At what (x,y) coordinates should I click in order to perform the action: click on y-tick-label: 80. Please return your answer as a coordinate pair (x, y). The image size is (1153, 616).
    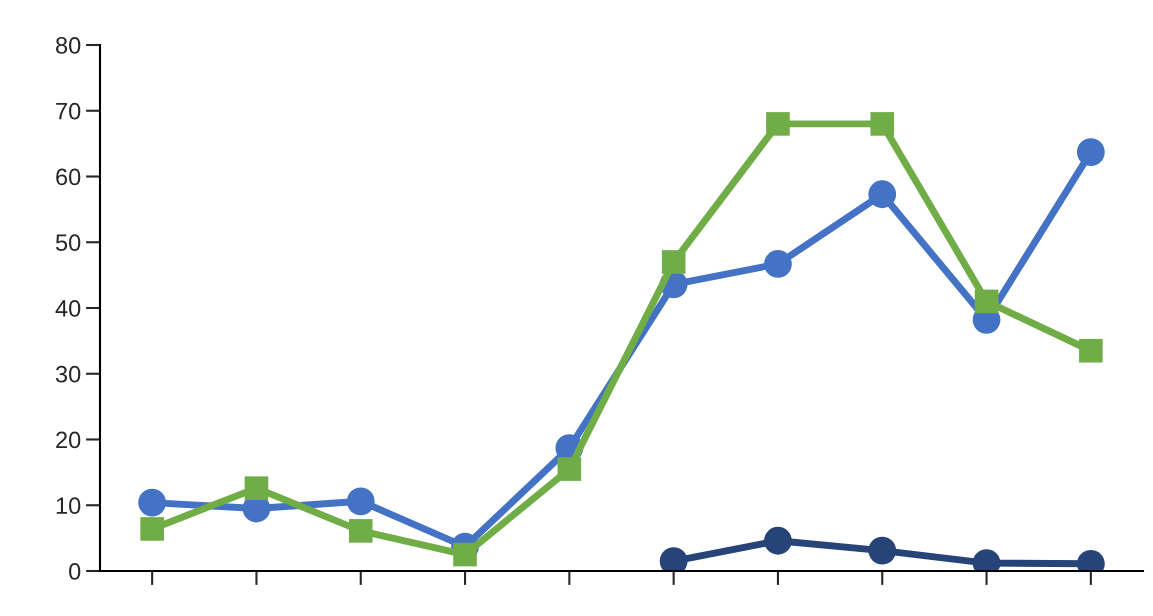
    Looking at the image, I should click on (68, 45).